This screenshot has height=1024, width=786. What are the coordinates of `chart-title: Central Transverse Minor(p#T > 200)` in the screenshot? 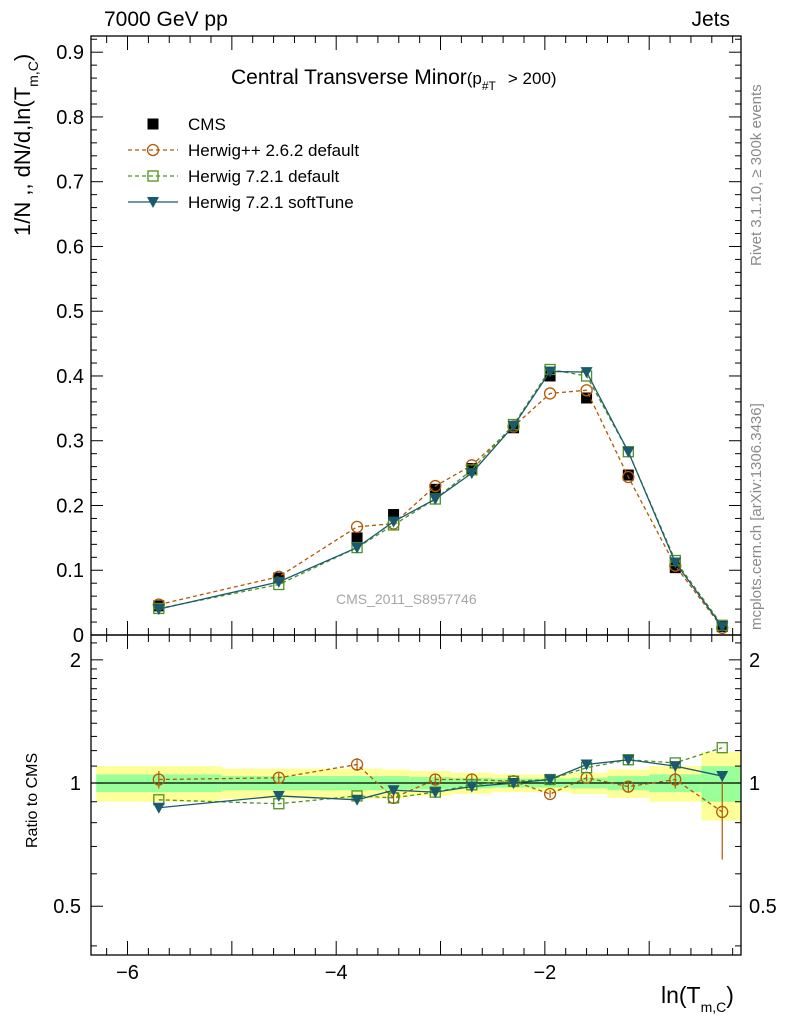 It's located at (394, 79).